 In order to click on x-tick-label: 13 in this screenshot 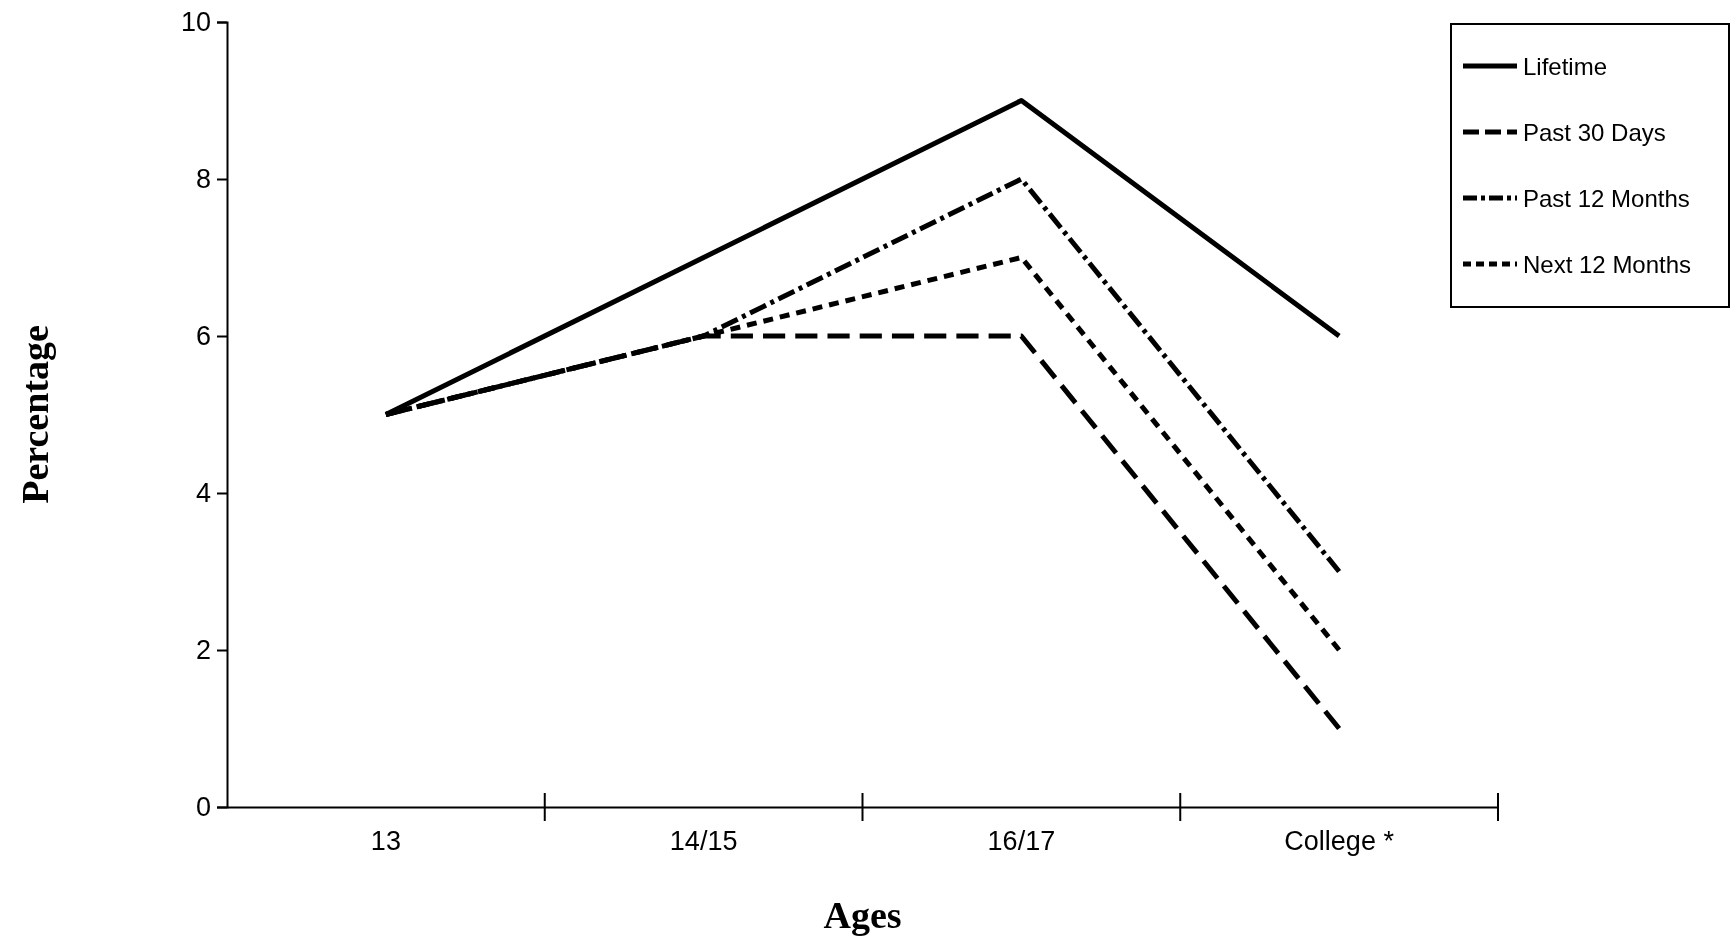, I will do `click(385, 841)`.